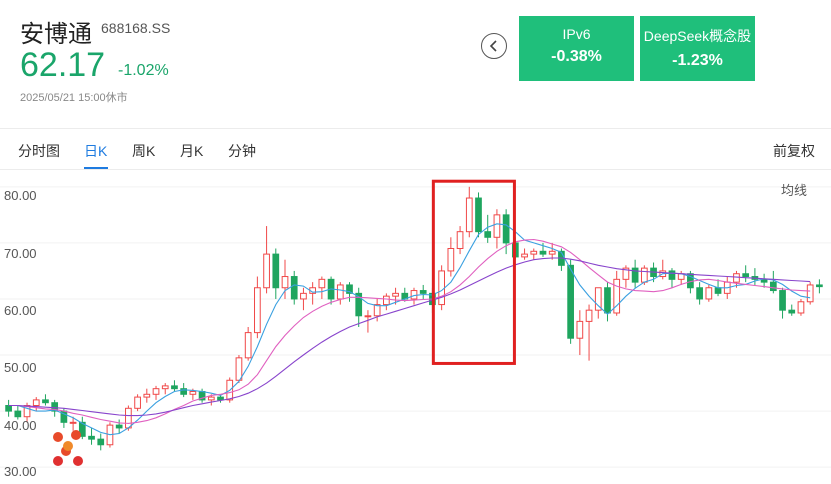 The image size is (831, 484). What do you see at coordinates (20, 471) in the screenshot?
I see `y-tick-label: 30.00` at bounding box center [20, 471].